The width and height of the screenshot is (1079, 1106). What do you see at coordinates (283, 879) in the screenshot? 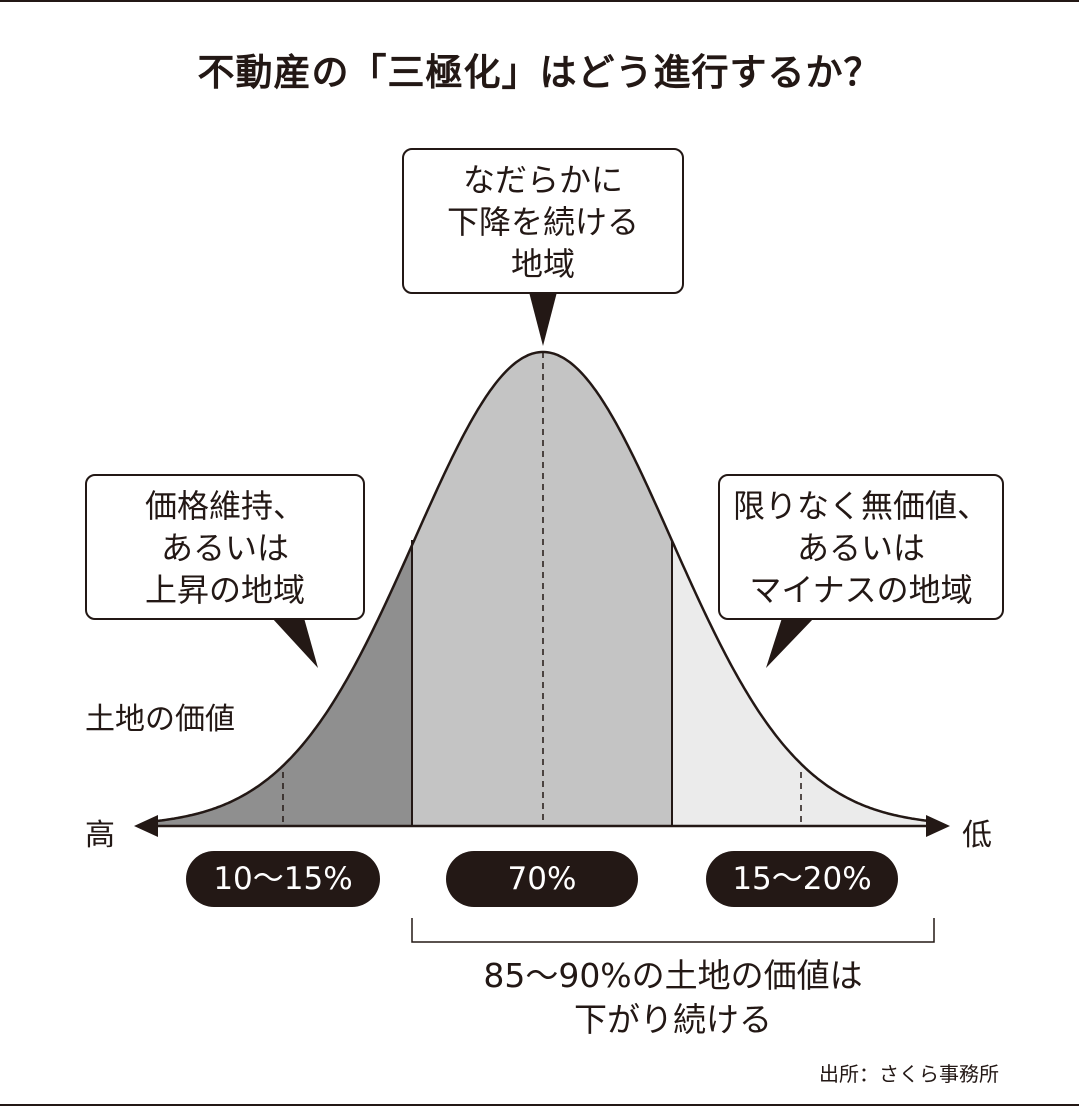
I see `pill-segment-high: 10〜15%` at bounding box center [283, 879].